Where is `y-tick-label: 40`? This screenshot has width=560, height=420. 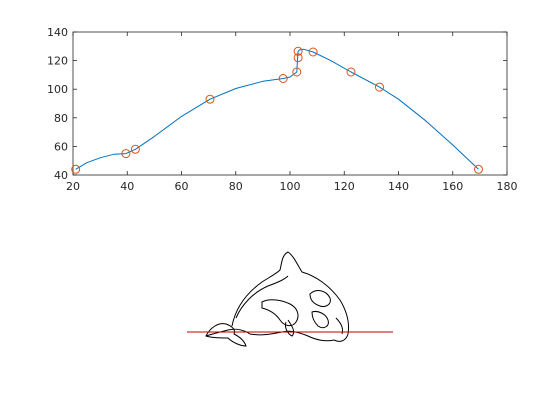
y-tick-label: 40 is located at coordinates (61, 175).